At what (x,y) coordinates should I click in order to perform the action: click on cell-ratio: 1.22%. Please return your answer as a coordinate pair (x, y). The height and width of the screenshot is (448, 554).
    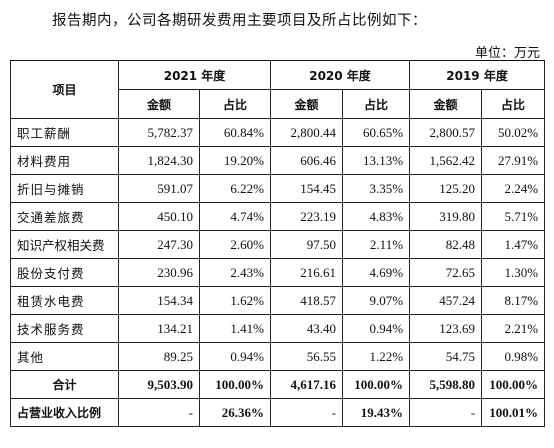
    Looking at the image, I should click on (376, 356).